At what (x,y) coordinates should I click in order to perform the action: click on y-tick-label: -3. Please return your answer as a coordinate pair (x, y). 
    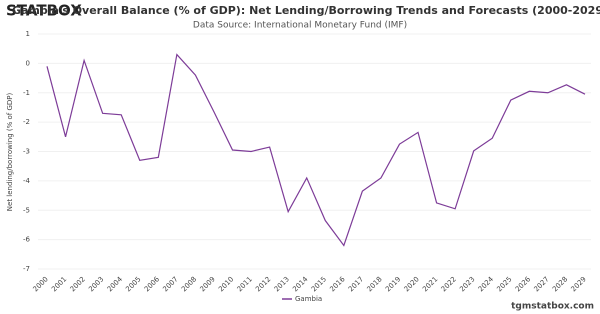
    Looking at the image, I should click on (26, 152).